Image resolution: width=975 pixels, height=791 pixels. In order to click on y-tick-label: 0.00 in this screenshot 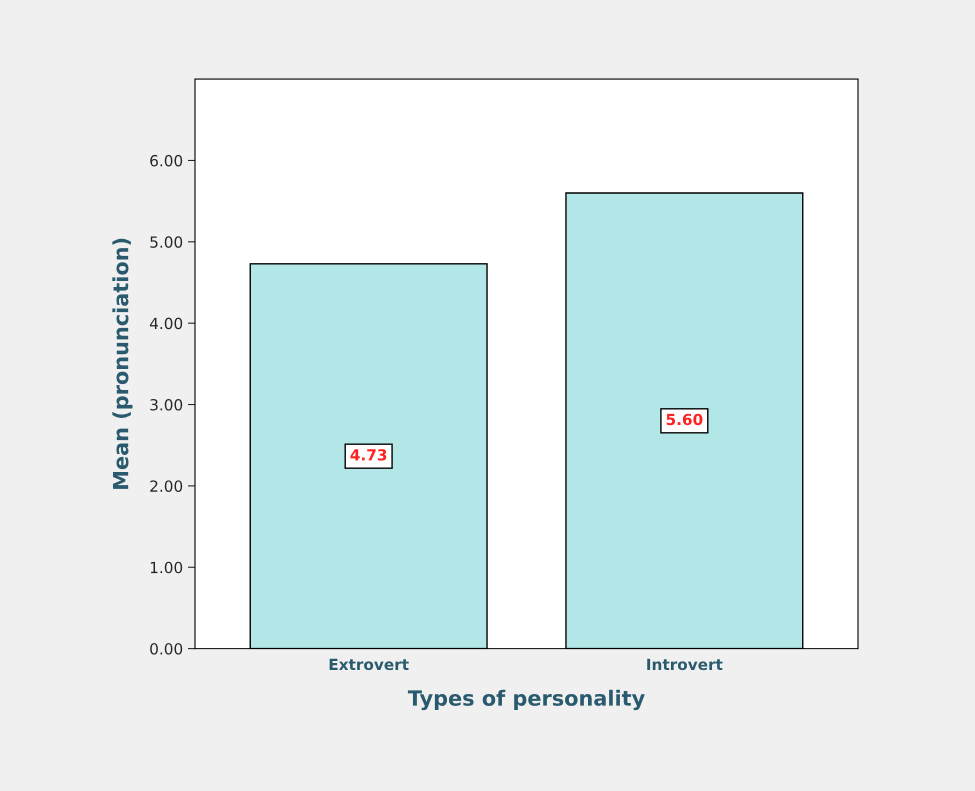, I will do `click(166, 649)`.